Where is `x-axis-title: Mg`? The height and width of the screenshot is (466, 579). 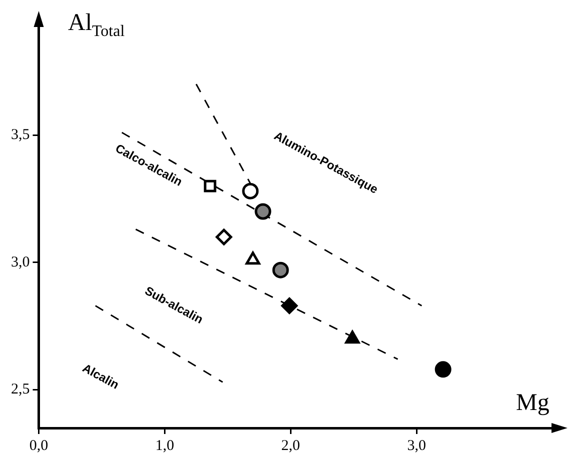 x-axis-title: Mg is located at coordinates (533, 403).